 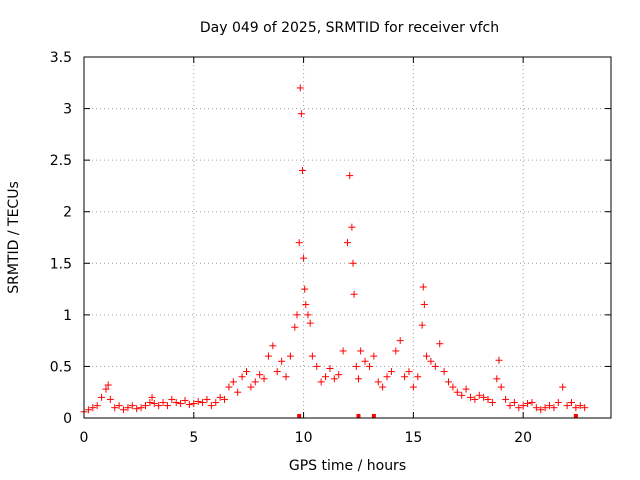 What do you see at coordinates (67, 110) in the screenshot?
I see `y-tick-label: 3` at bounding box center [67, 110].